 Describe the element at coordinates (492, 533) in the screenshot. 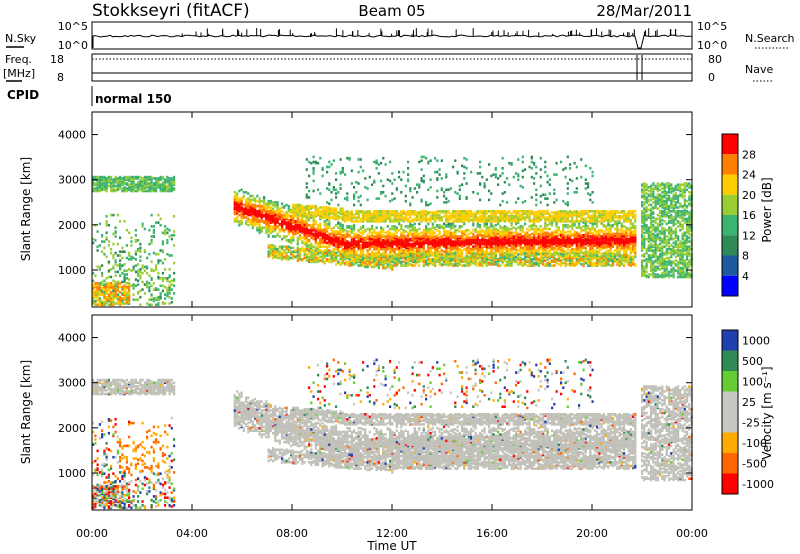

I see `time-tick-label: 16:00` at that location.